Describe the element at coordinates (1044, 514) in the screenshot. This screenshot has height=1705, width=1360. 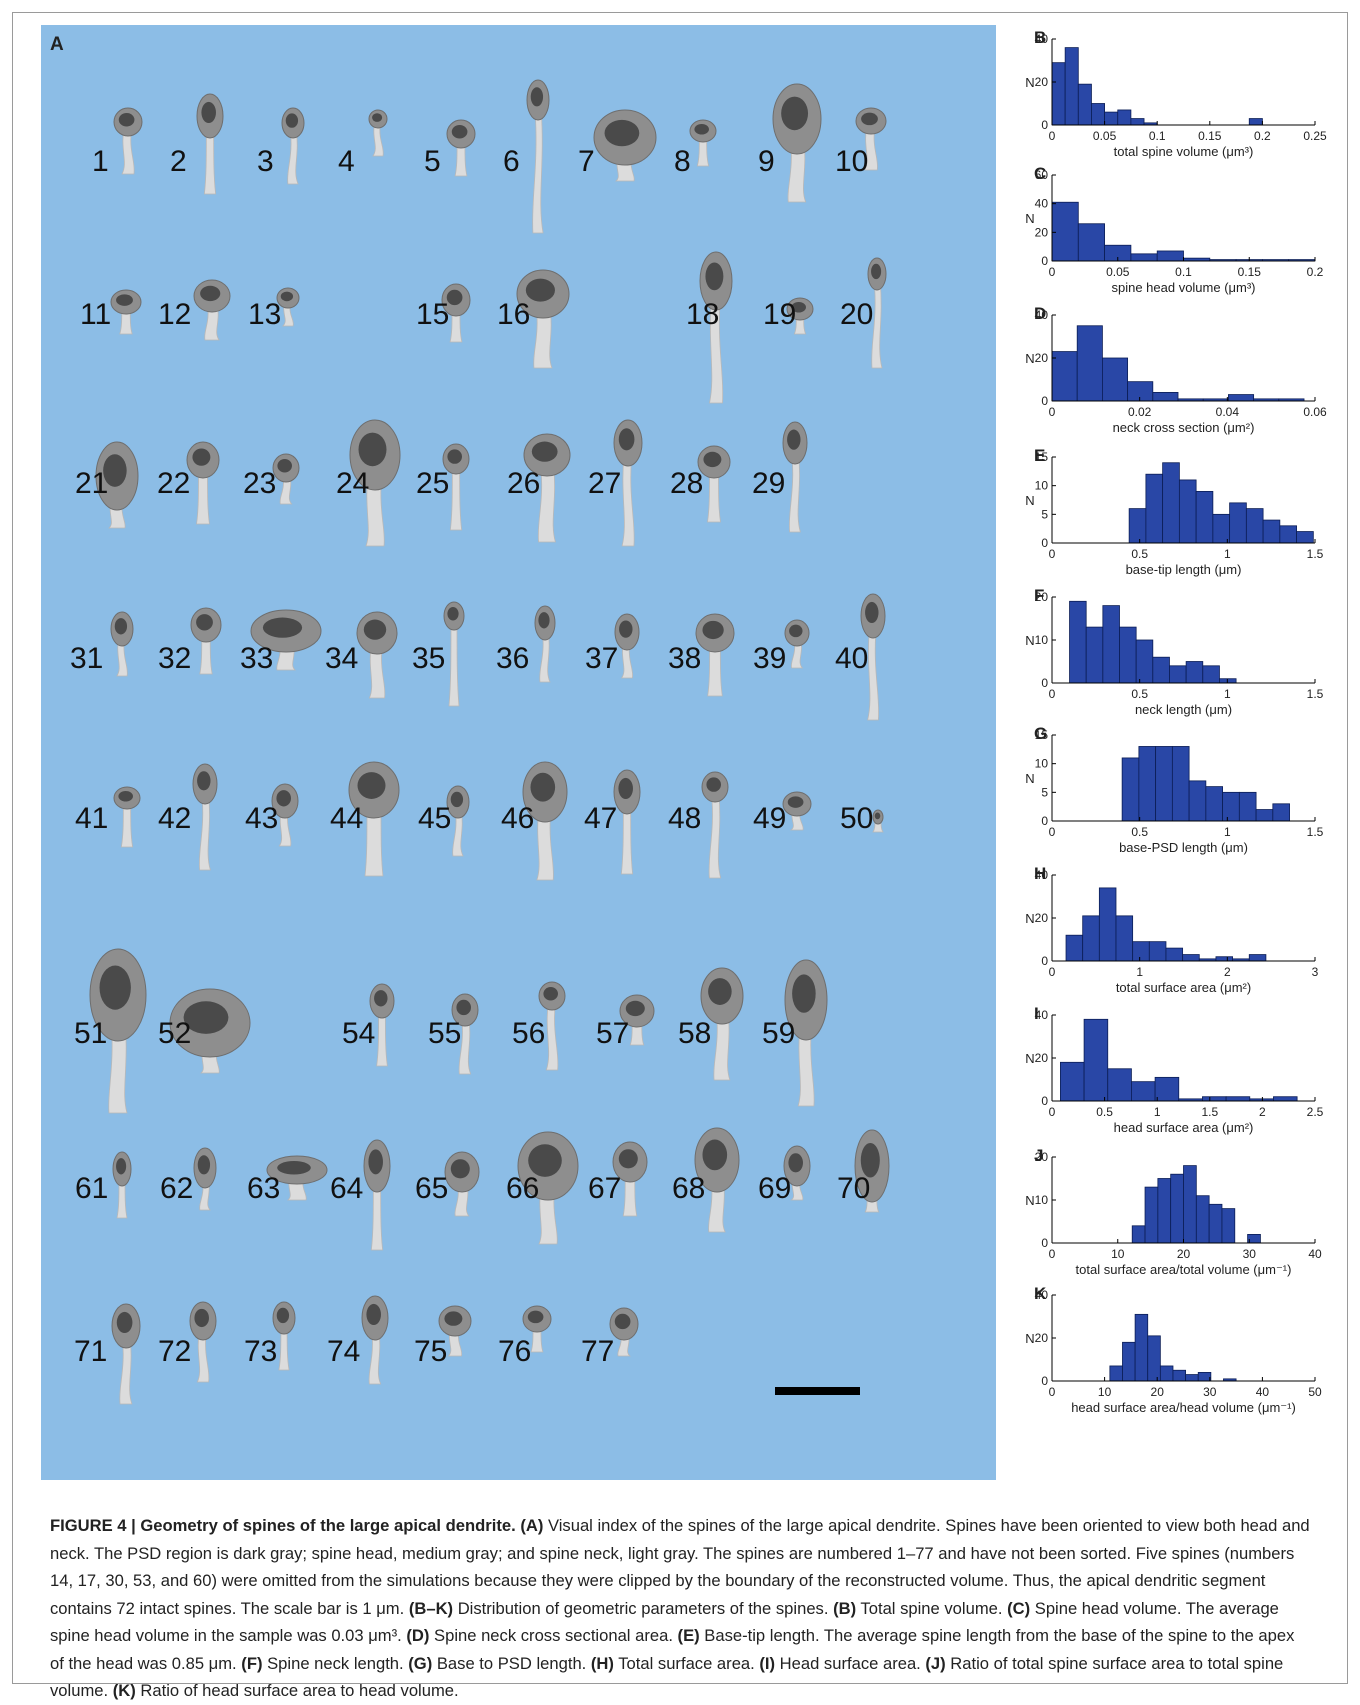
I see `y-tick-label-e-1: 5` at that location.